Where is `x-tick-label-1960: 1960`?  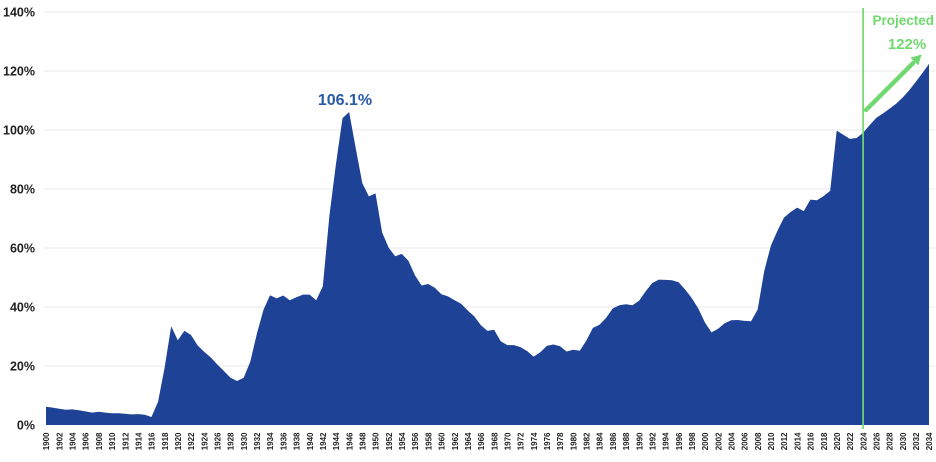
x-tick-label-1960: 1960 is located at coordinates (442, 441).